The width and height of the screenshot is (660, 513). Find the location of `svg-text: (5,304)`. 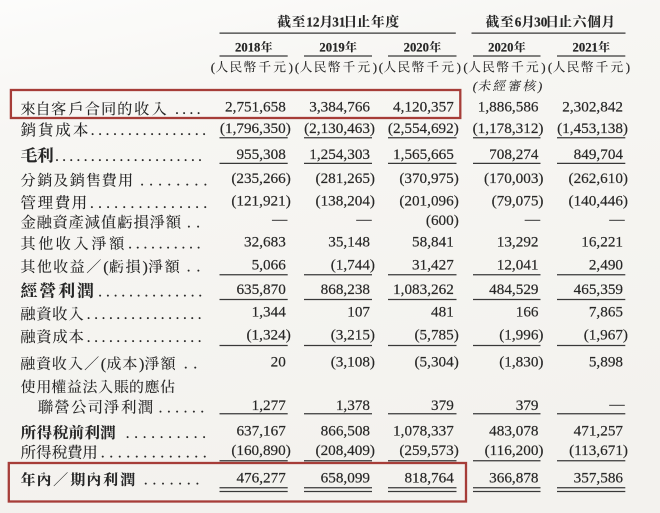

svg-text: (5,304) is located at coordinates (437, 361).